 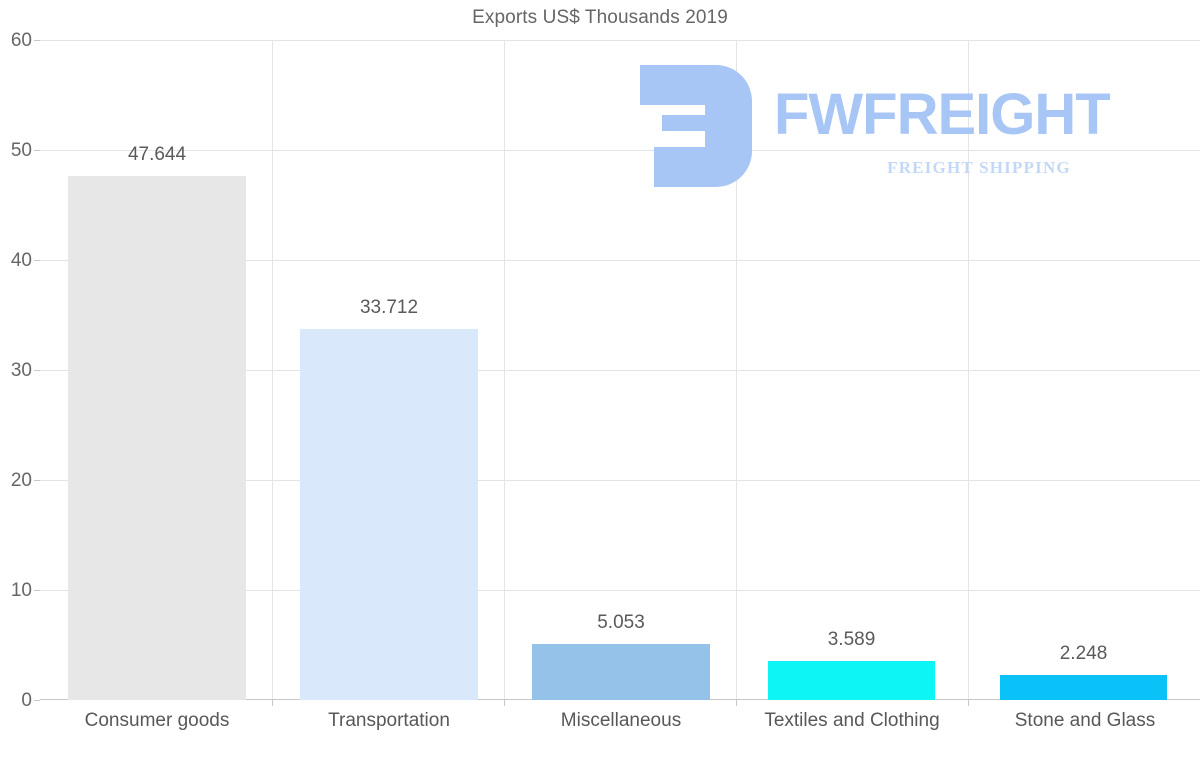 I want to click on bar-consumer-goods, so click(x=157, y=438).